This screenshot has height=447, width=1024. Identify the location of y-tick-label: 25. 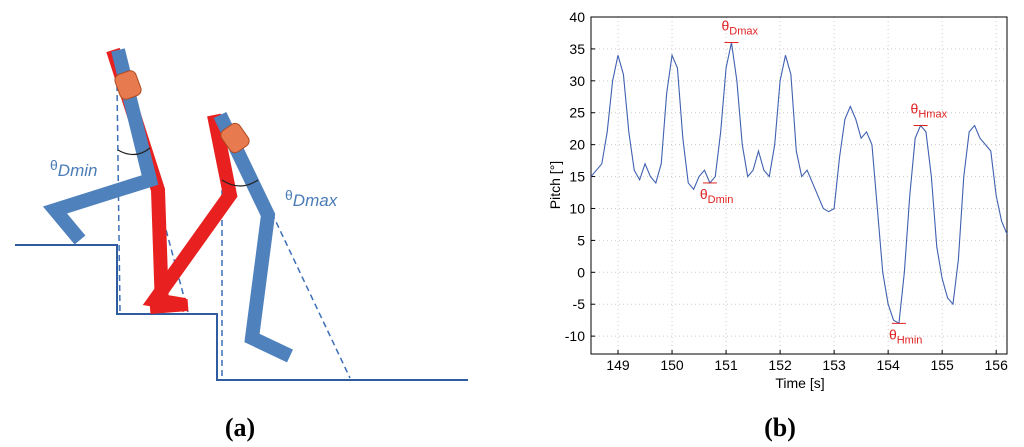
(577, 113).